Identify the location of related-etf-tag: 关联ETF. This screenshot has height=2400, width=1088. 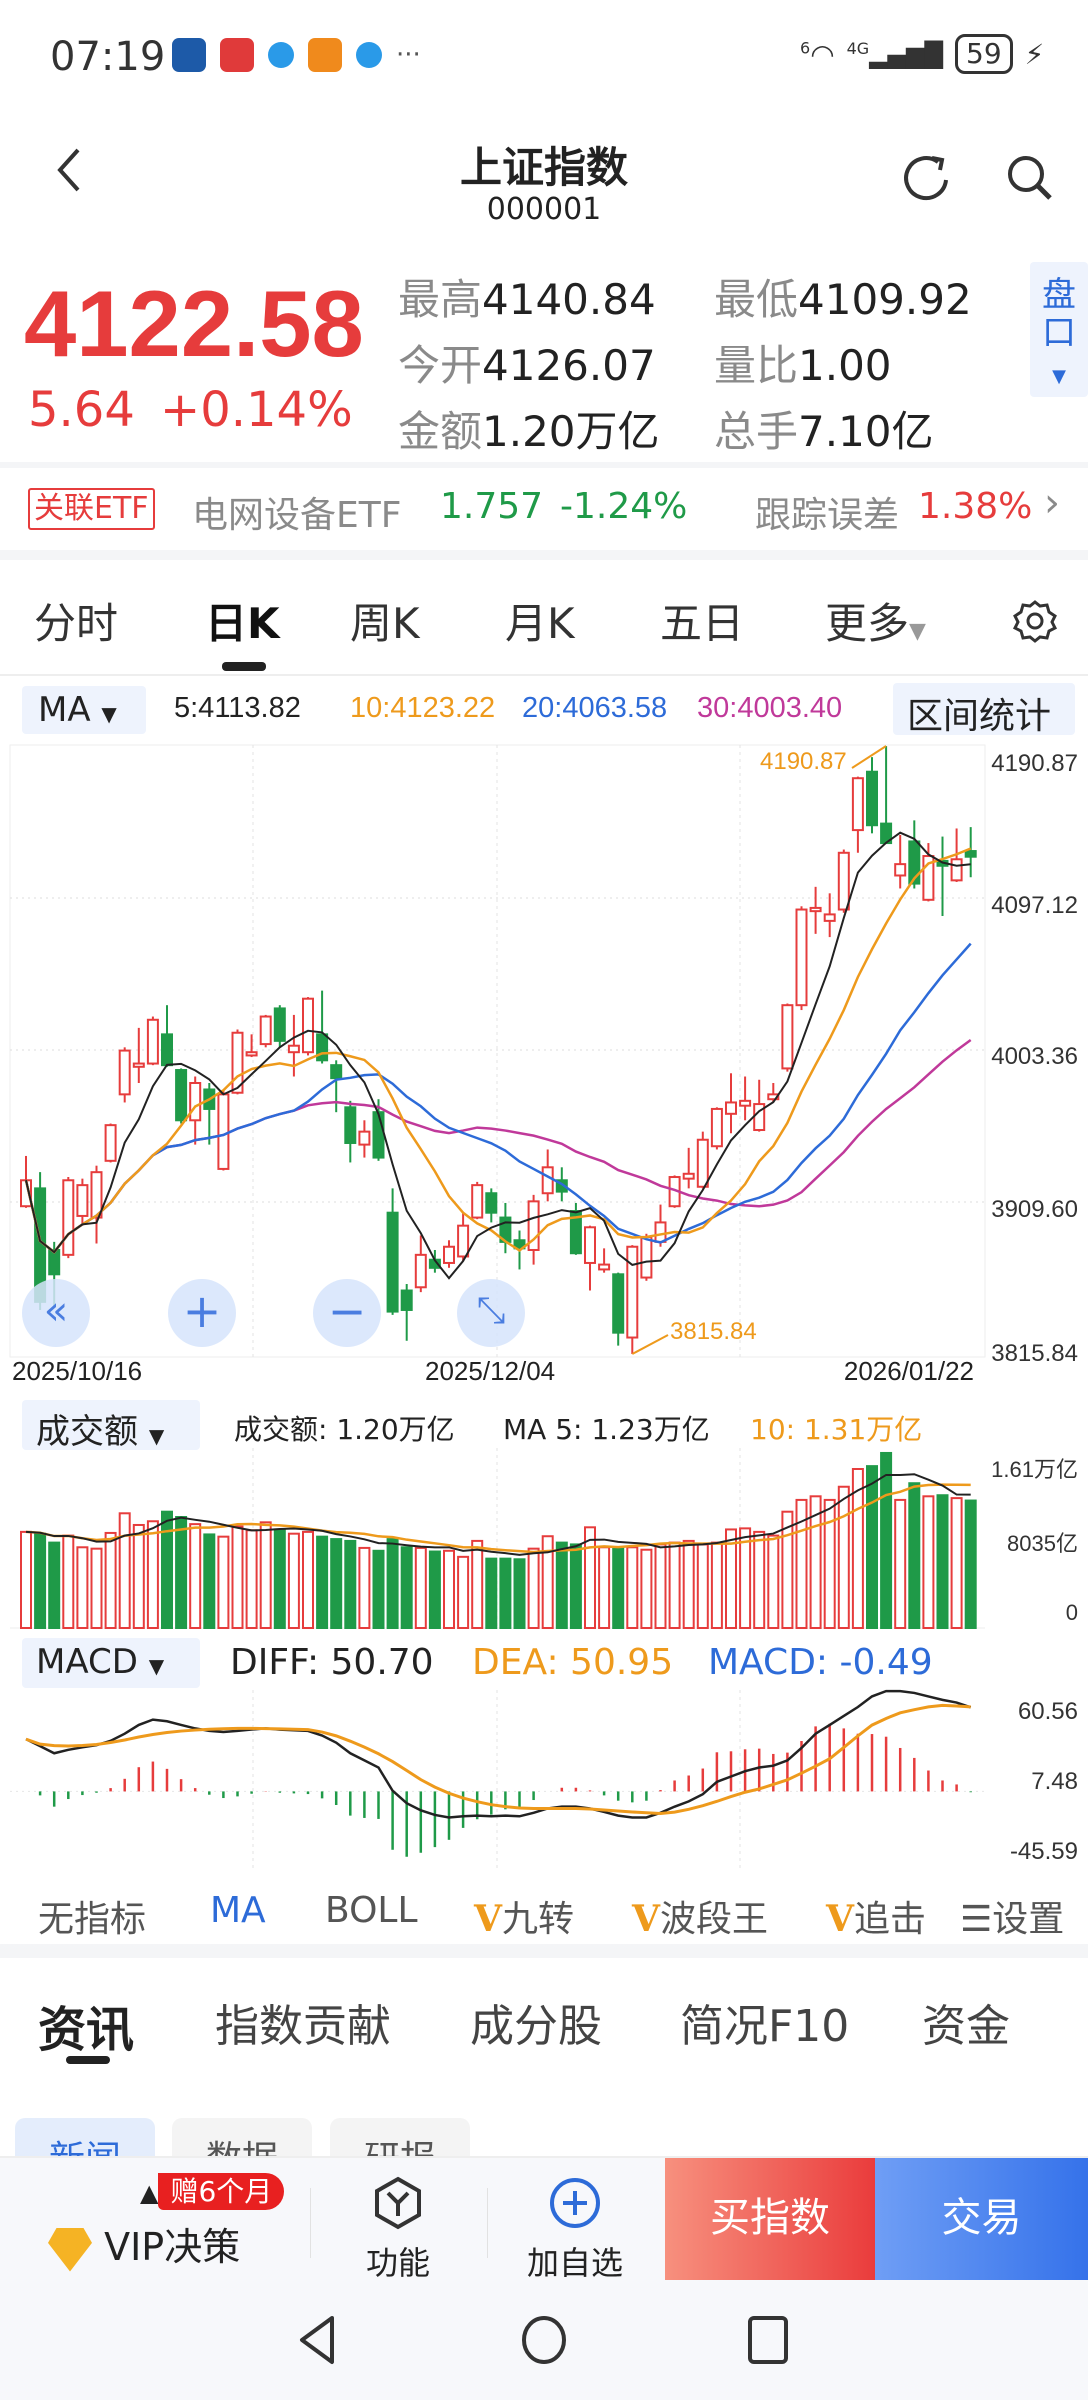
(91, 509).